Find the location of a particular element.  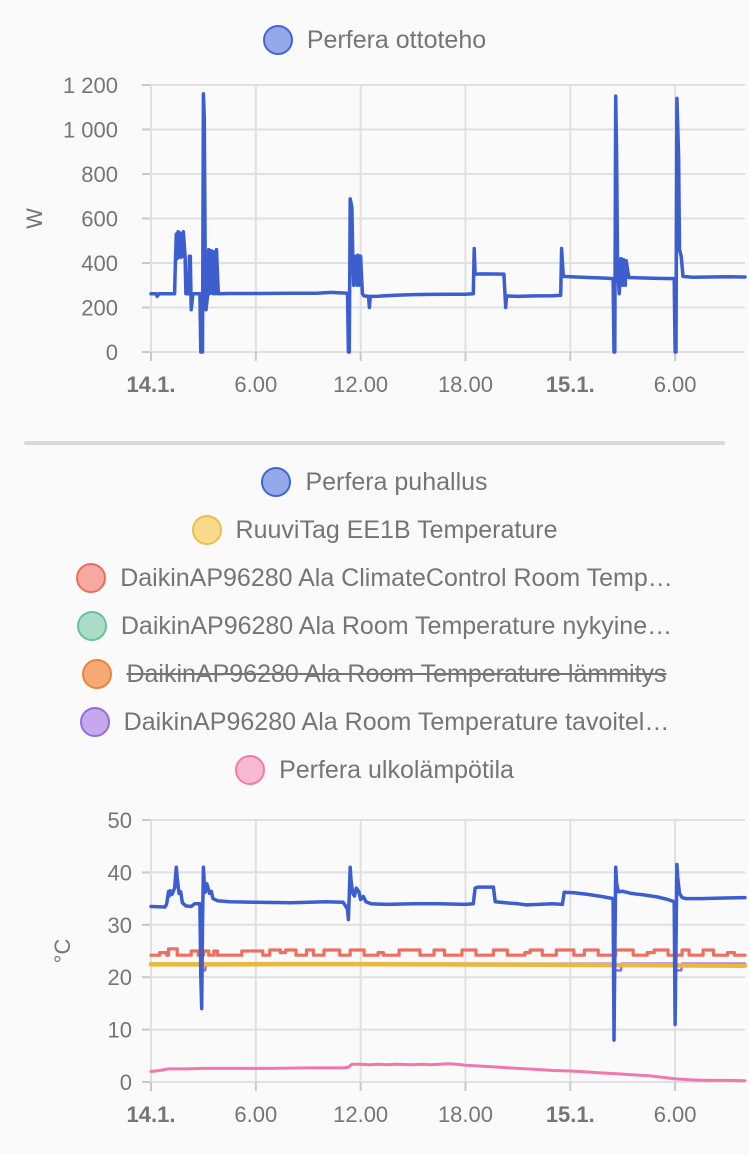

y-tick-label: 10 is located at coordinates (120, 1030).